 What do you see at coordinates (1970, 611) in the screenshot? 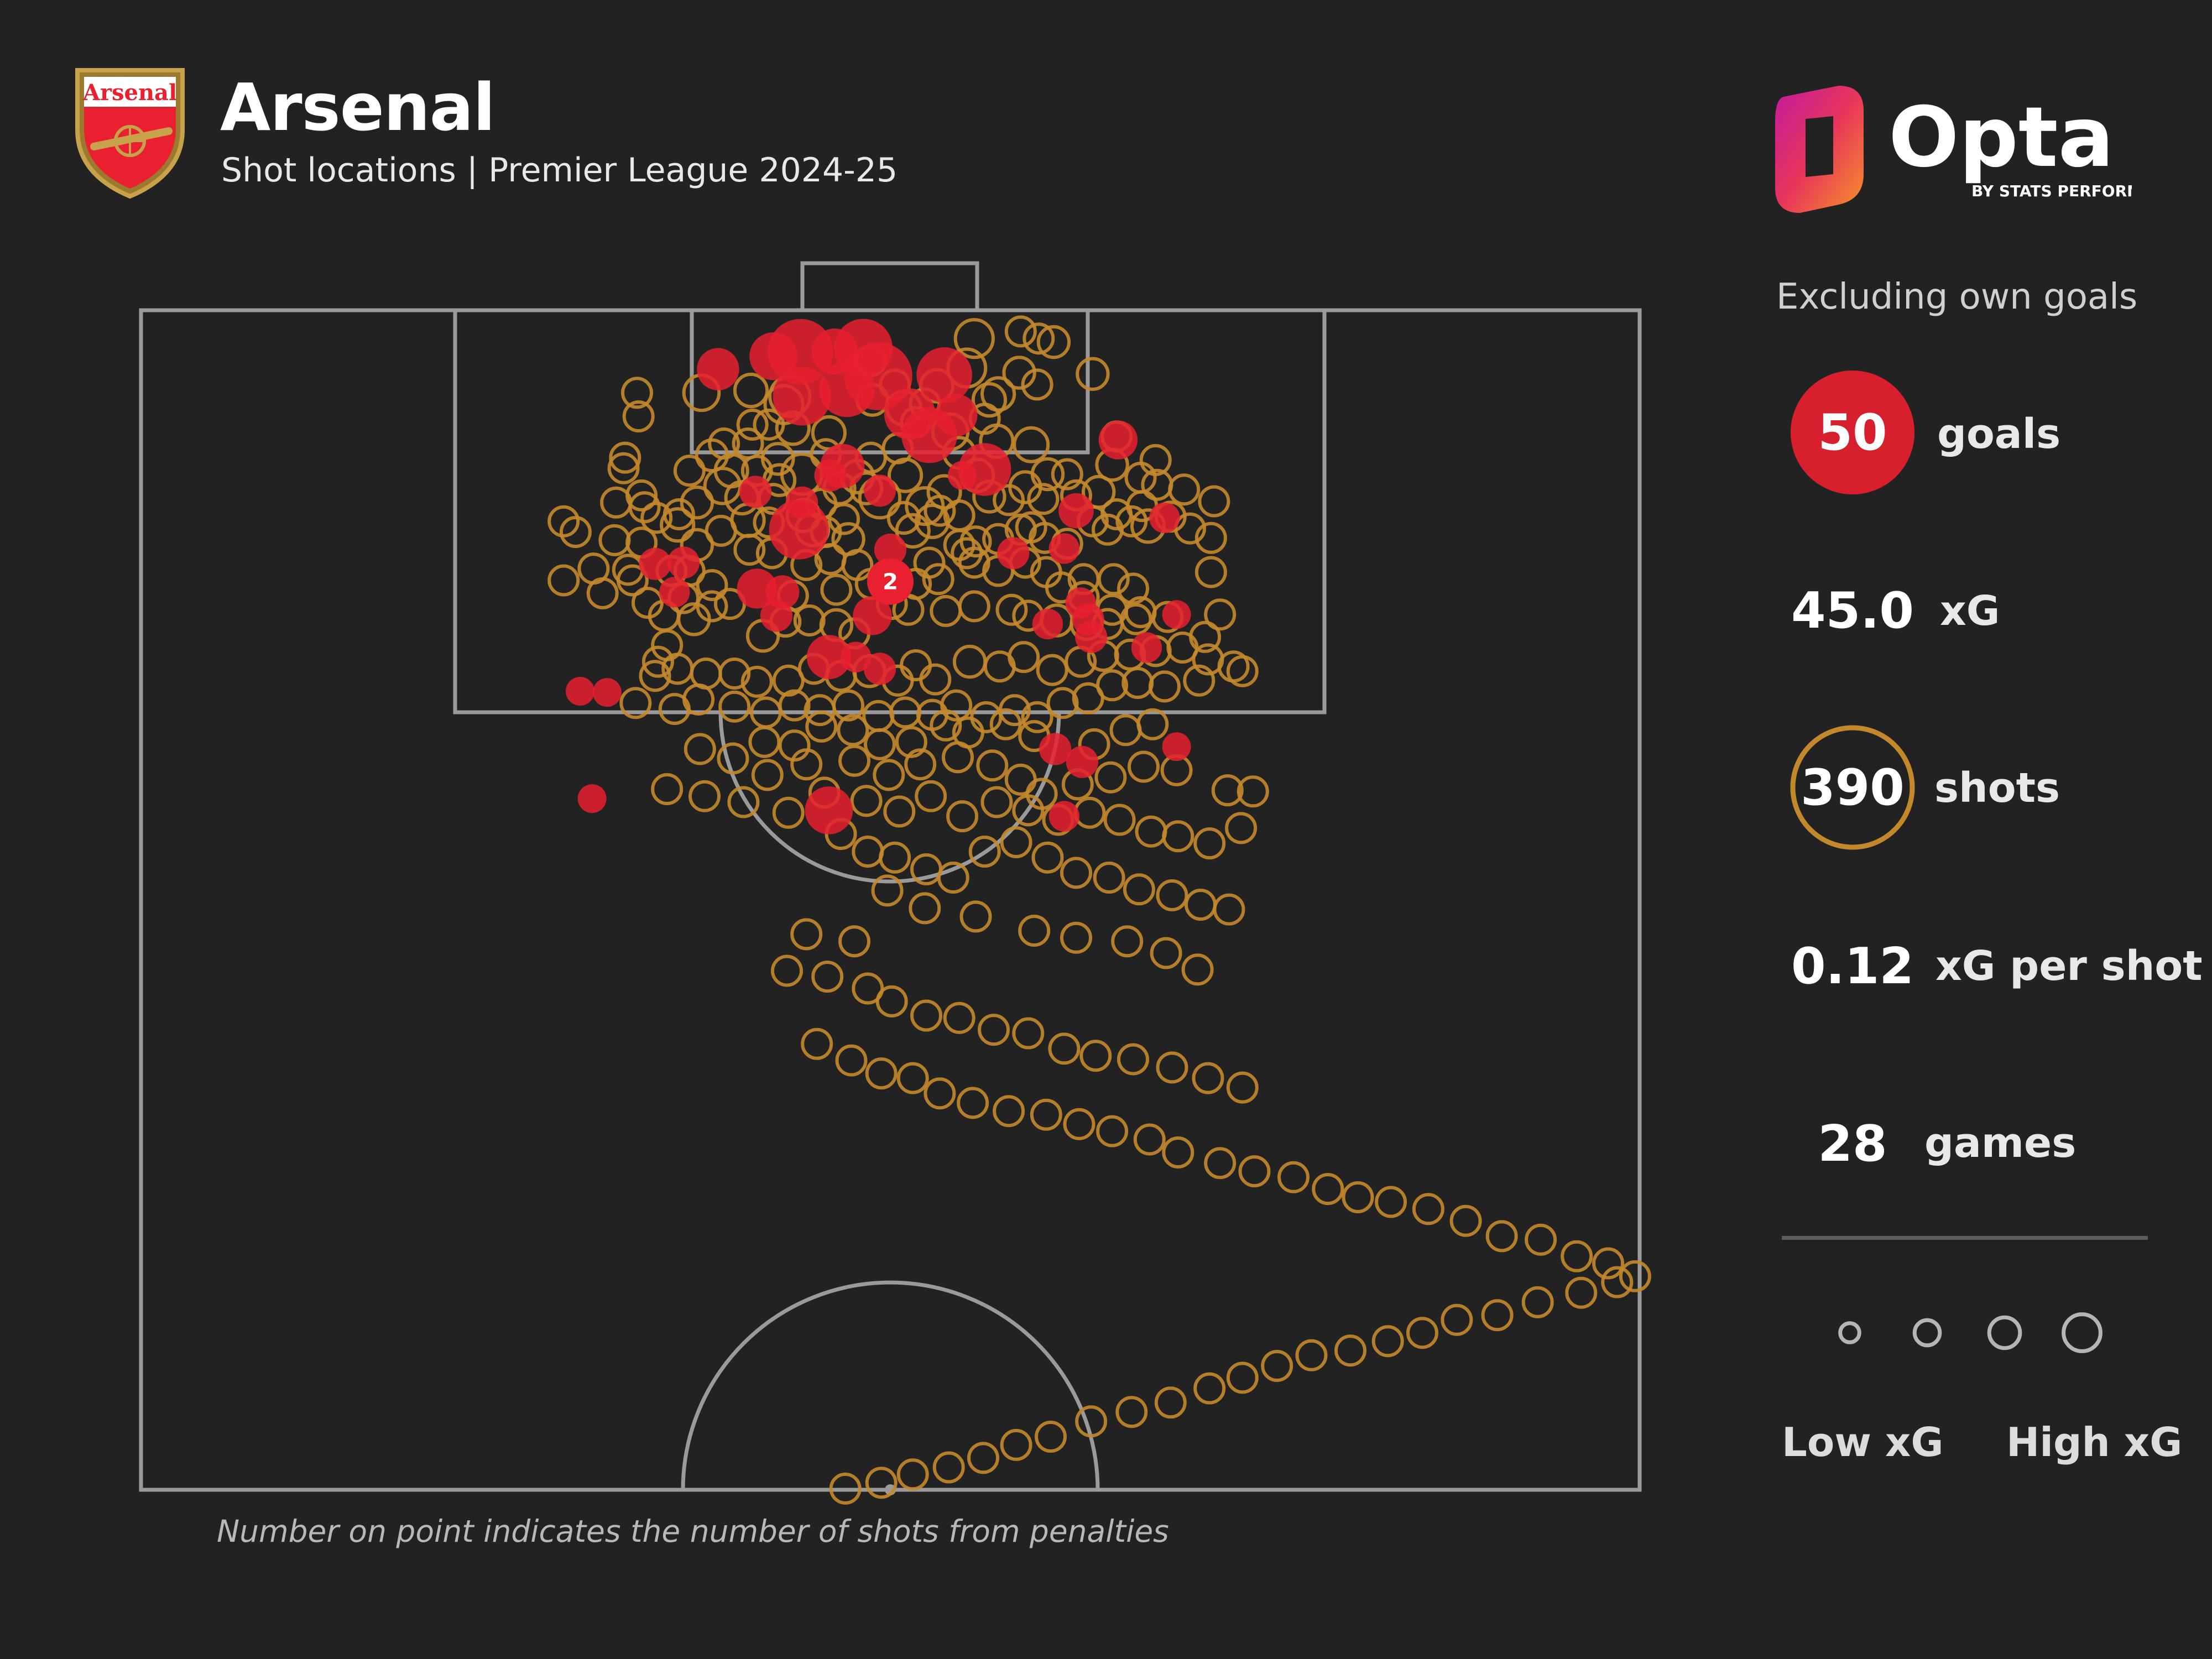
I see `xg-label: xG` at bounding box center [1970, 611].